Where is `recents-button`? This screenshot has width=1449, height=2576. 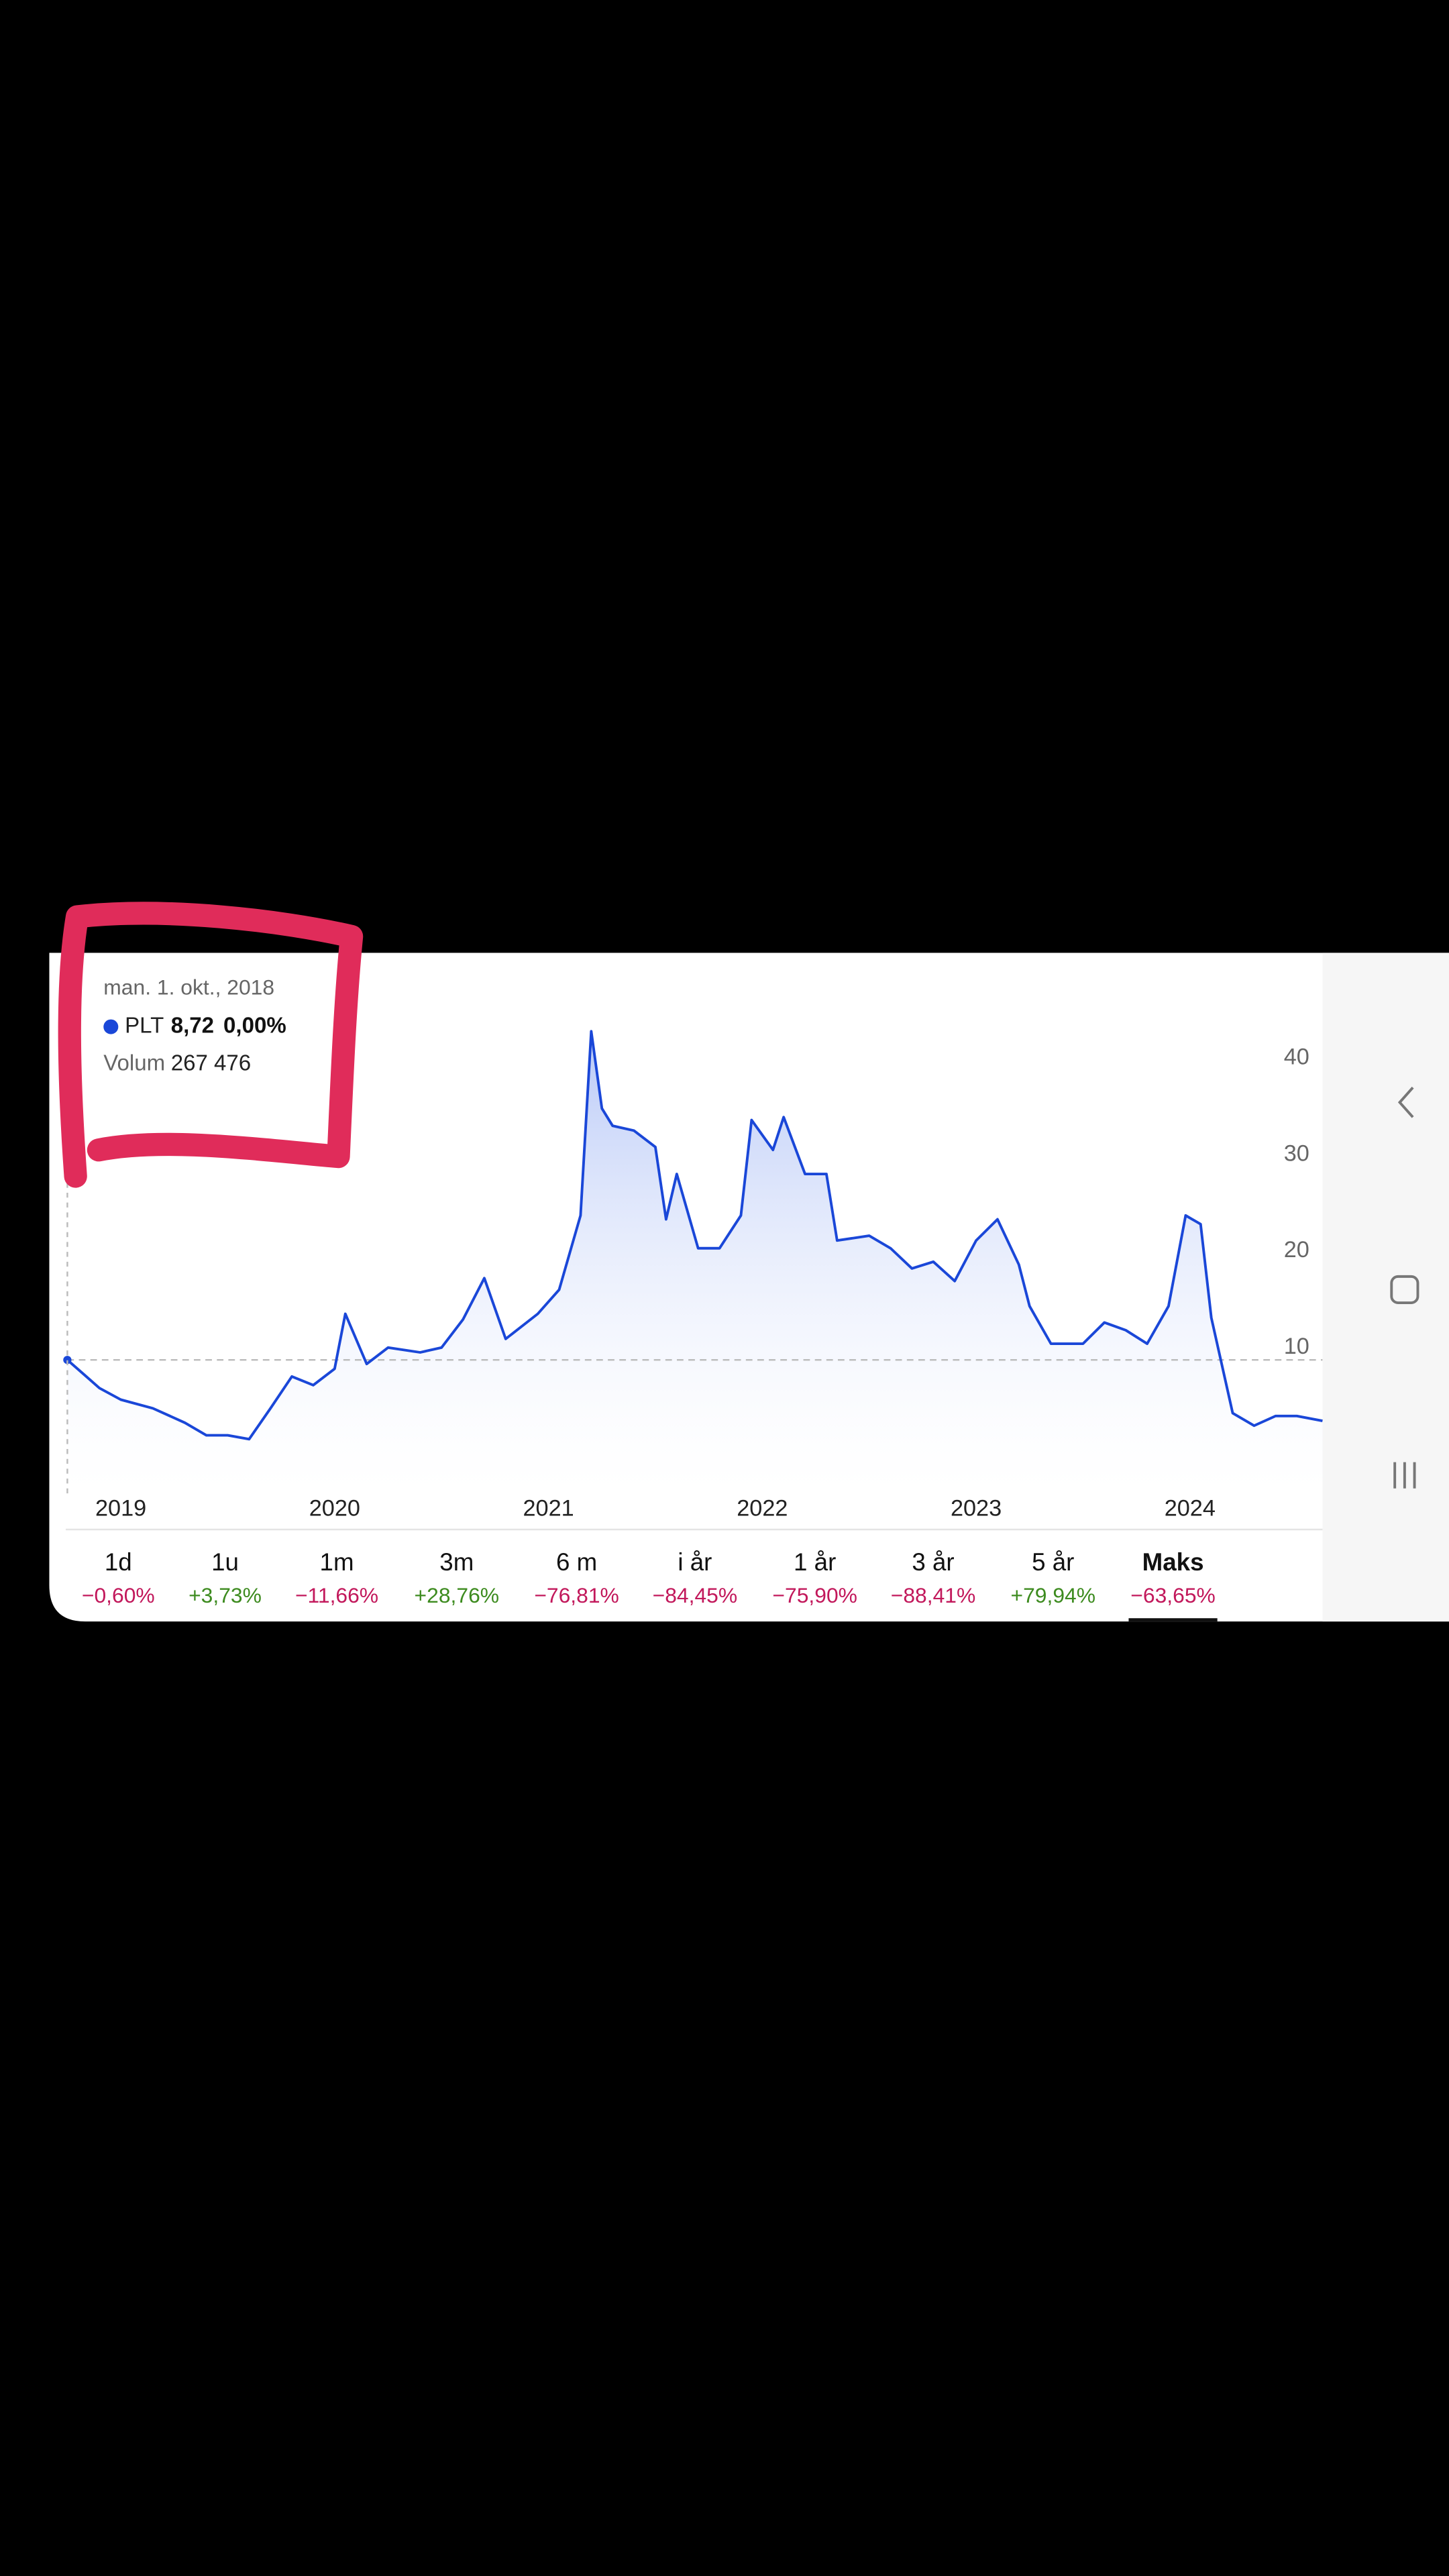 recents-button is located at coordinates (1404, 1475).